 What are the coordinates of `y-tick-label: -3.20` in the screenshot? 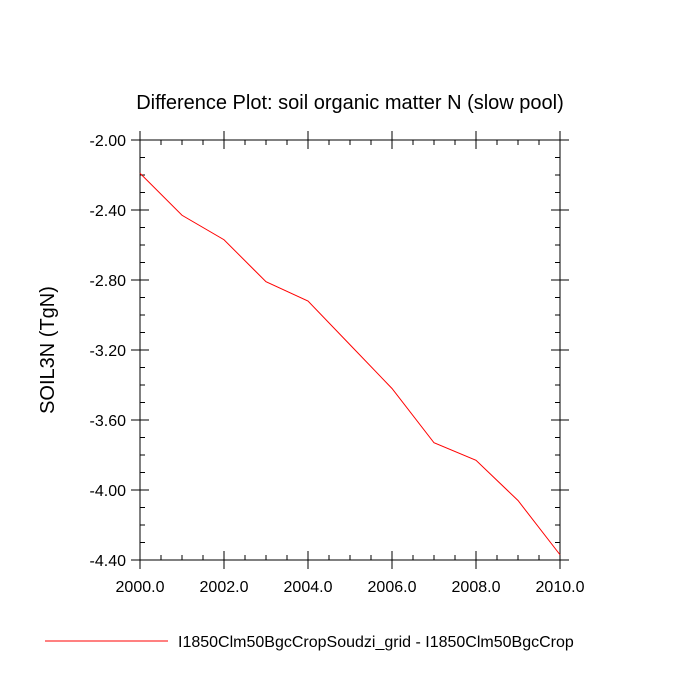 It's located at (108, 351).